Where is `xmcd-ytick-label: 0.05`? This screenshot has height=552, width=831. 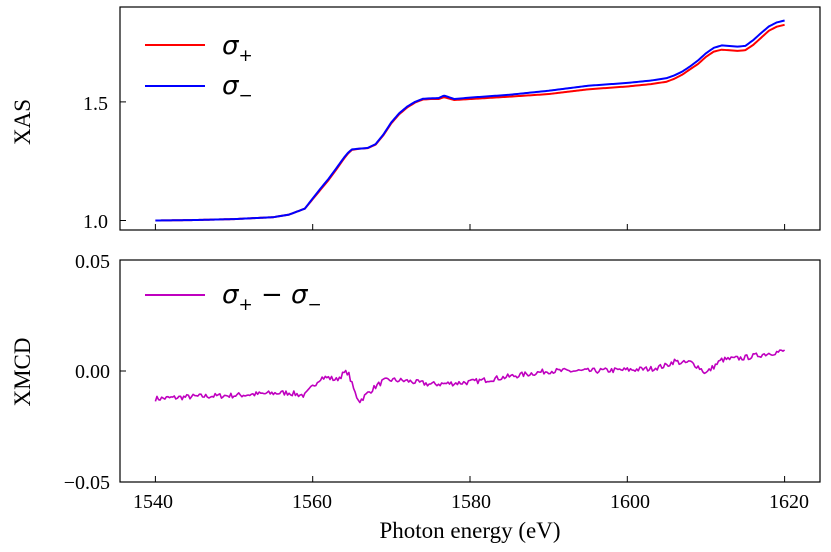
xmcd-ytick-label: 0.05 is located at coordinates (92, 262).